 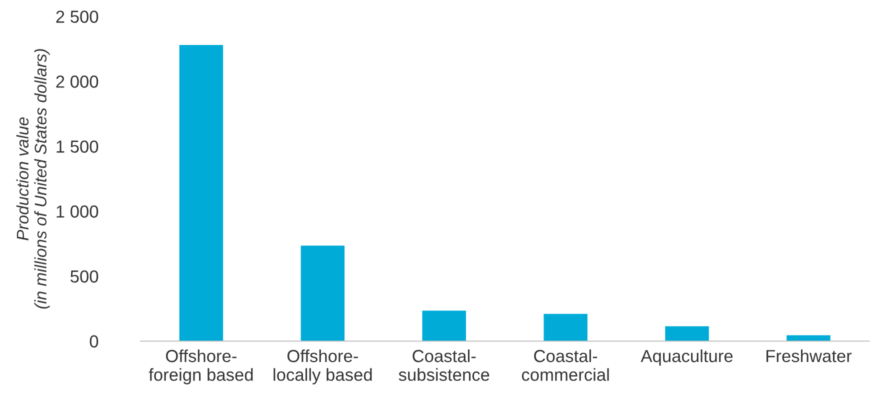 I want to click on x-tick-label: Freshwater, so click(x=809, y=355).